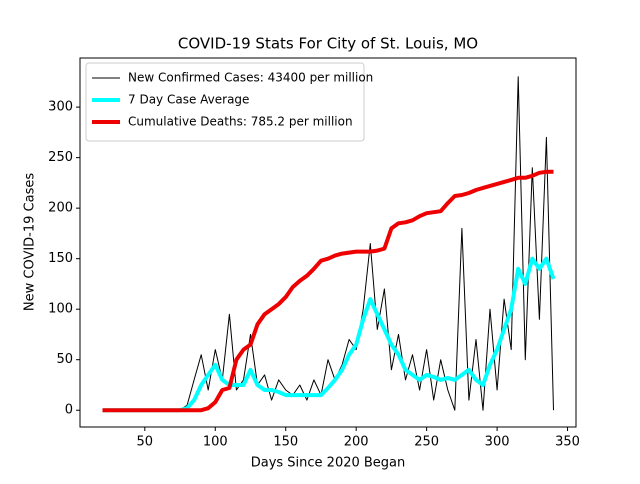  I want to click on x-tick-label: 350, so click(567, 442).